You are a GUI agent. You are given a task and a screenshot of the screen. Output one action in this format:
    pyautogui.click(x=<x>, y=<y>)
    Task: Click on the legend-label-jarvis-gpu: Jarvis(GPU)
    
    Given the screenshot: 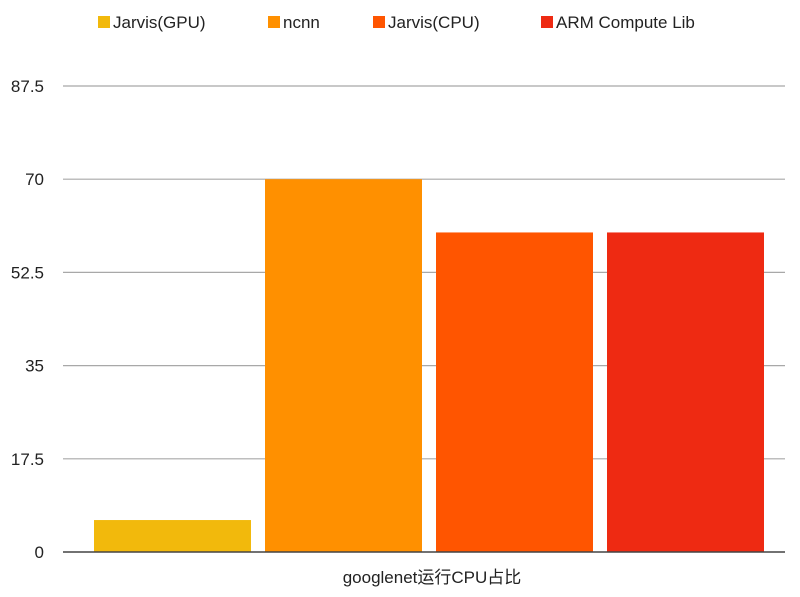 What is the action you would take?
    pyautogui.click(x=159, y=22)
    